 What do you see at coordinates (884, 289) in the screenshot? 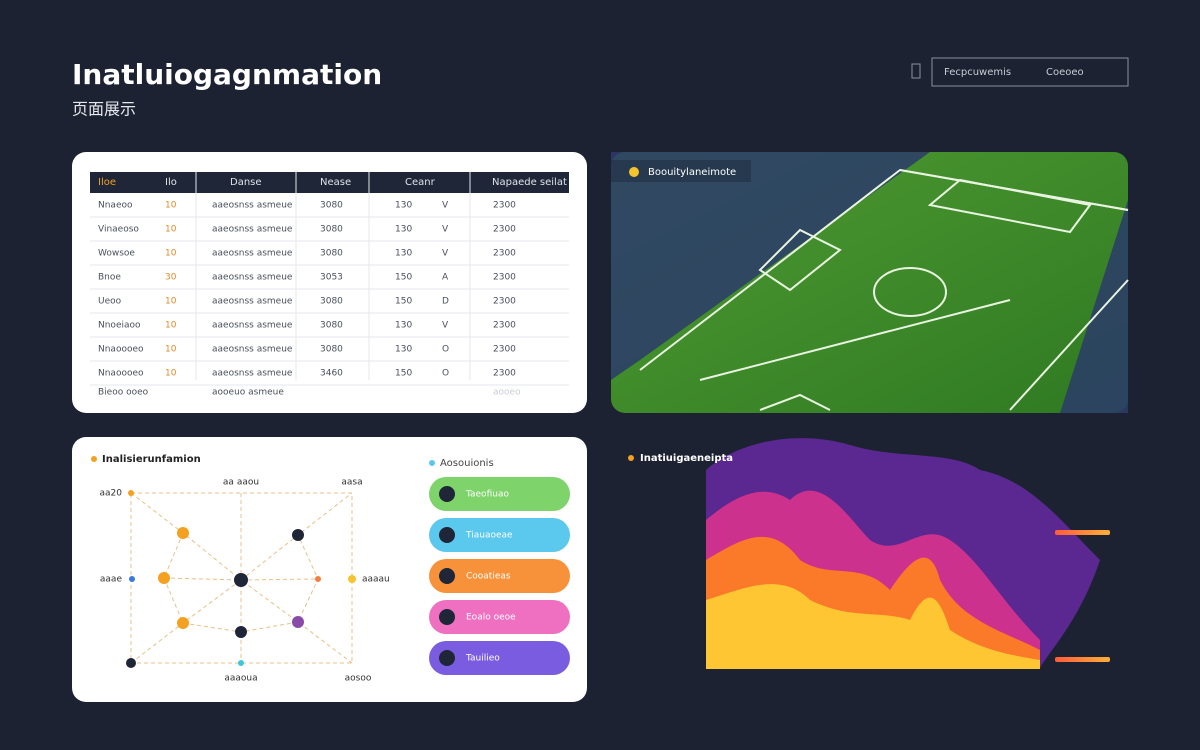
I see `pitch-lines` at bounding box center [884, 289].